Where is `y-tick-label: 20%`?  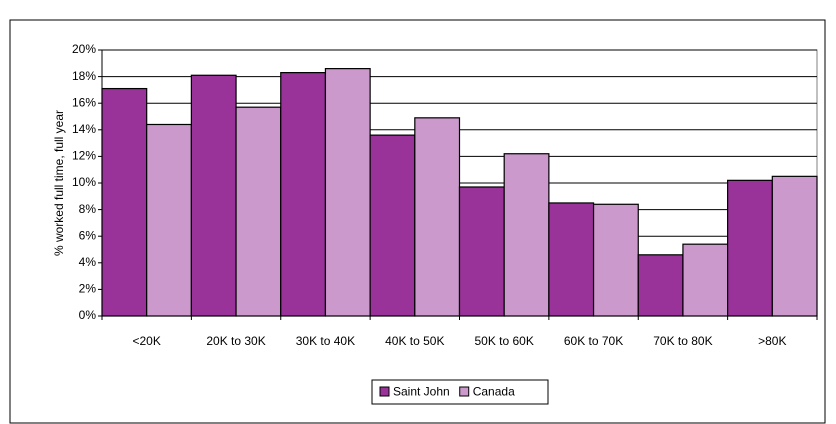
y-tick-label: 20% is located at coordinates (84, 49).